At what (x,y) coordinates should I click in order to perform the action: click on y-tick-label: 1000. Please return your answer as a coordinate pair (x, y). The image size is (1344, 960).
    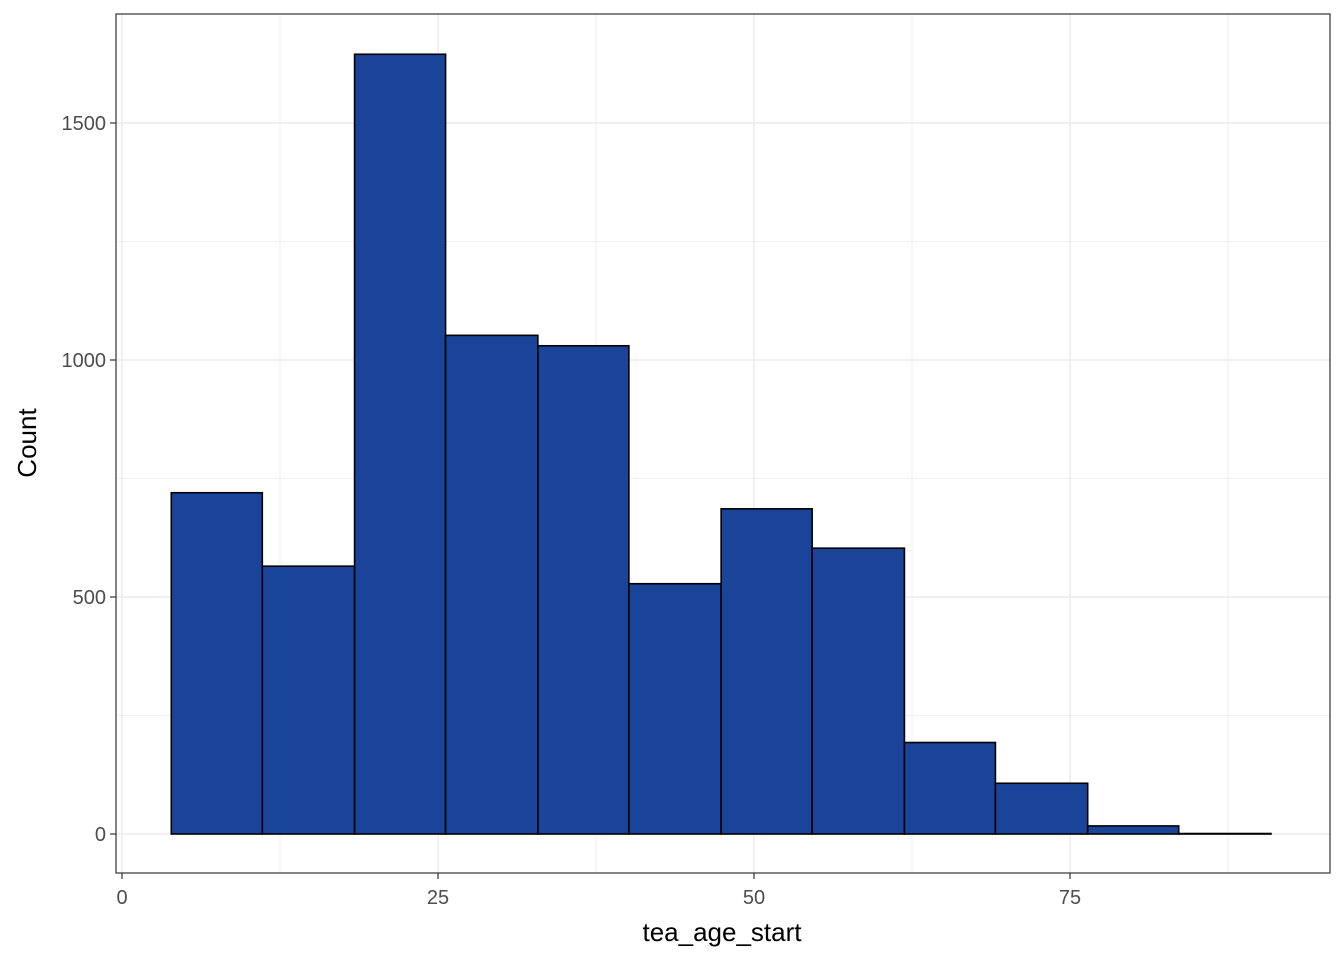
    Looking at the image, I should click on (84, 361).